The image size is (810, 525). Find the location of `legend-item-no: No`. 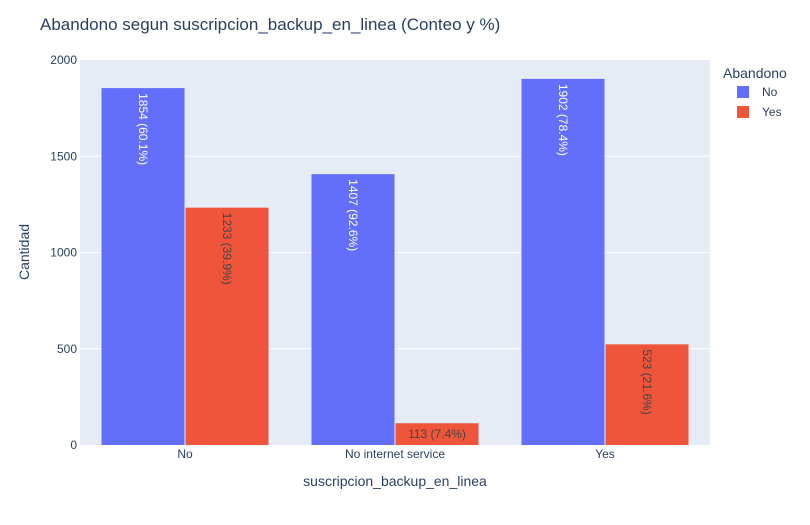

legend-item-no: No is located at coordinates (757, 92).